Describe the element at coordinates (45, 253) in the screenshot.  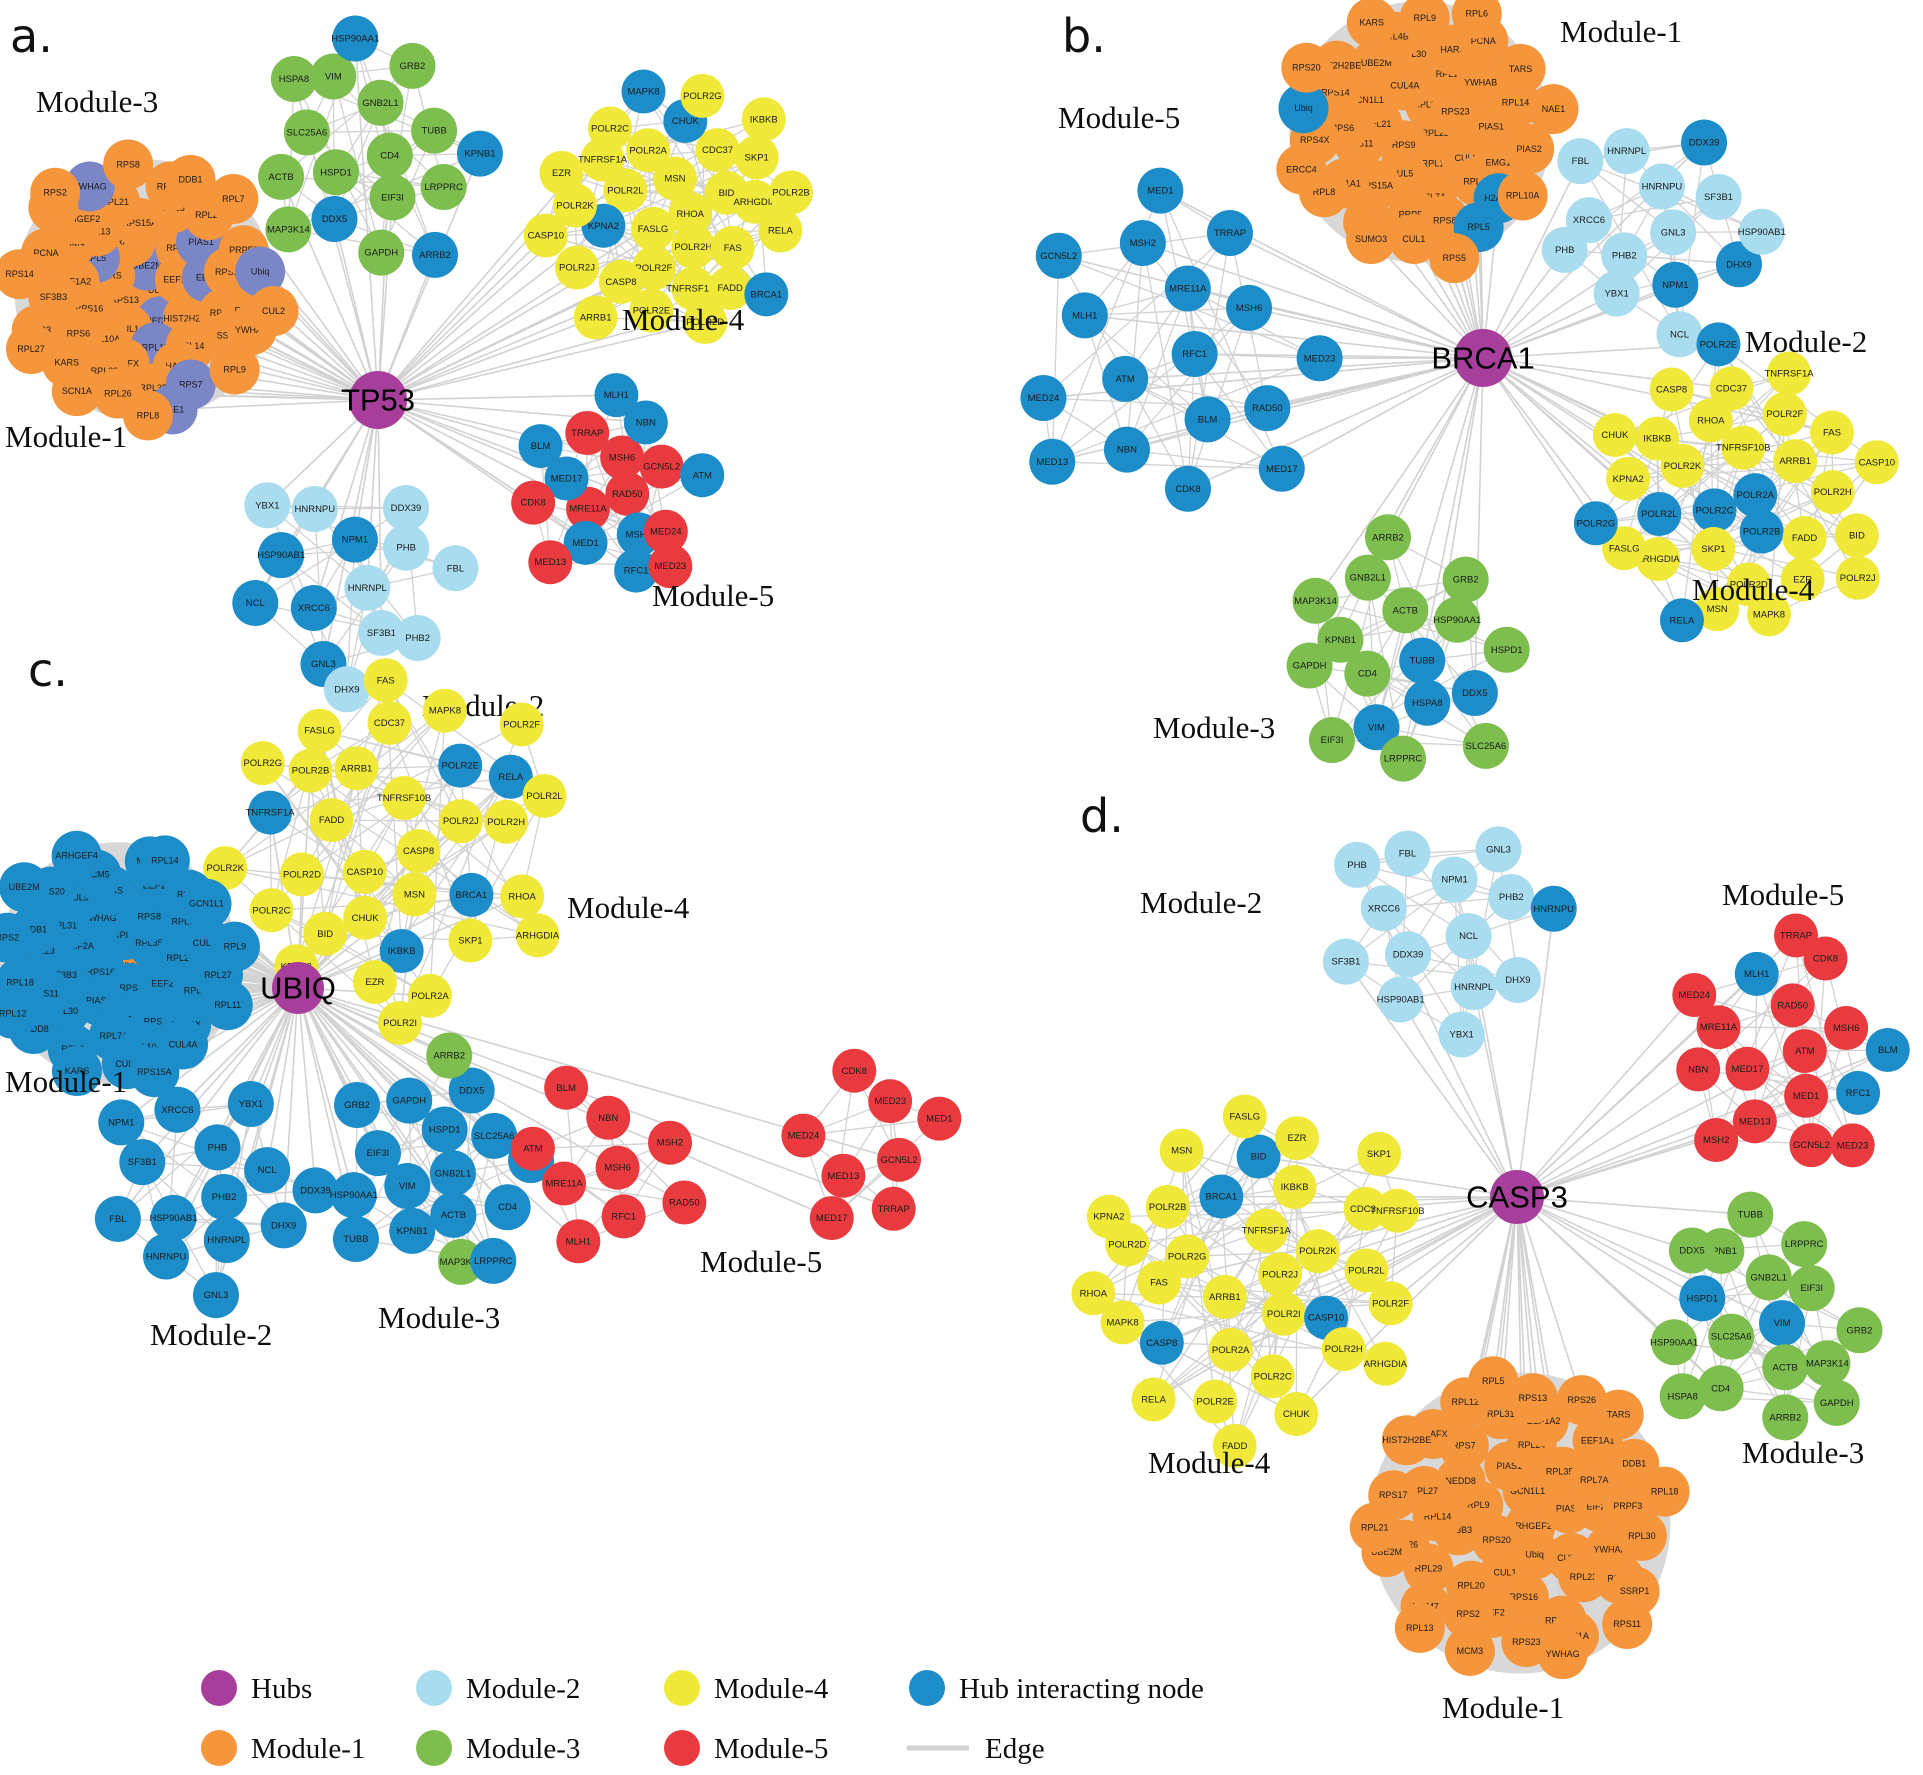
I see `node-label: PCNA` at that location.